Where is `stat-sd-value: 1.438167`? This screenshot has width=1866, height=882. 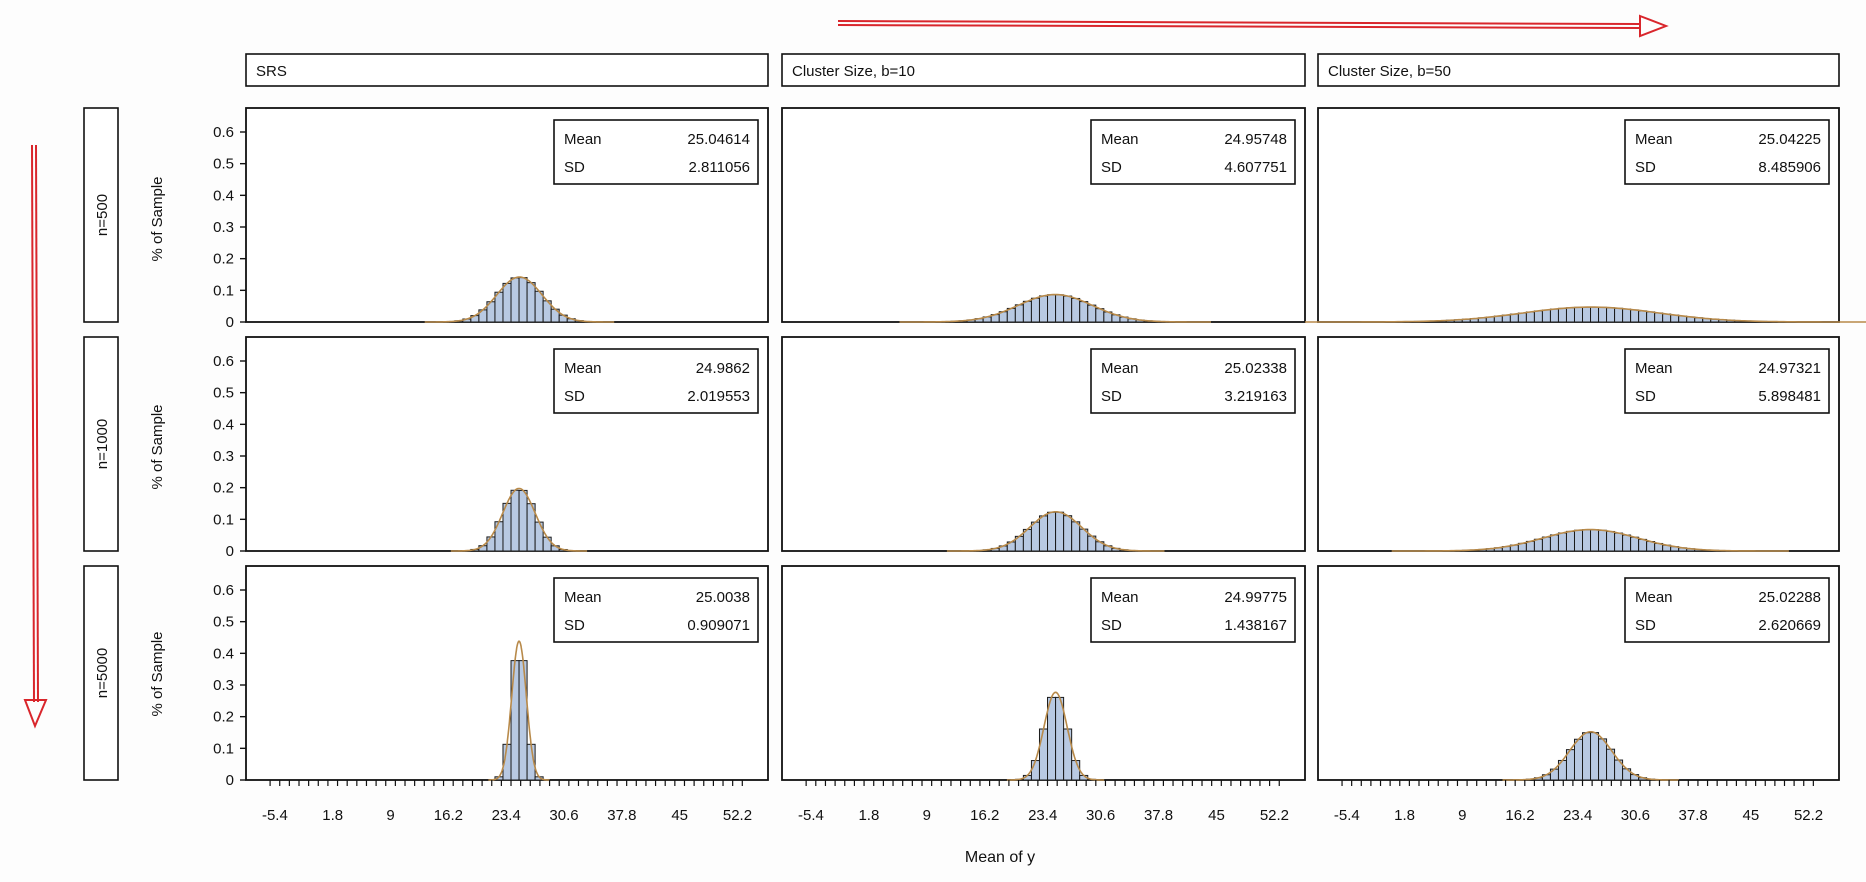
stat-sd-value: 1.438167 is located at coordinates (1255, 625).